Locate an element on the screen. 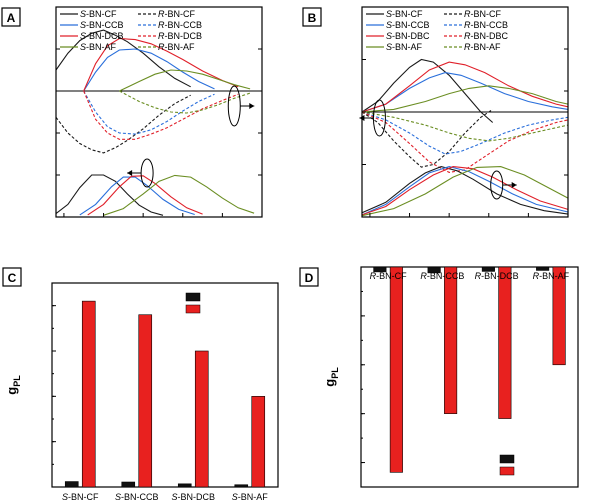  panel-c-badge is located at coordinates (12, 277).